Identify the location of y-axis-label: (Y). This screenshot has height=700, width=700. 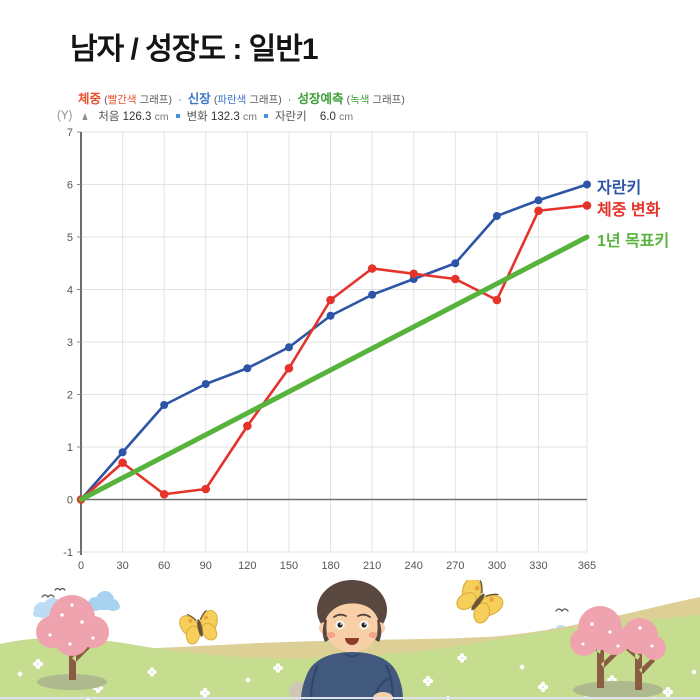
(65, 116).